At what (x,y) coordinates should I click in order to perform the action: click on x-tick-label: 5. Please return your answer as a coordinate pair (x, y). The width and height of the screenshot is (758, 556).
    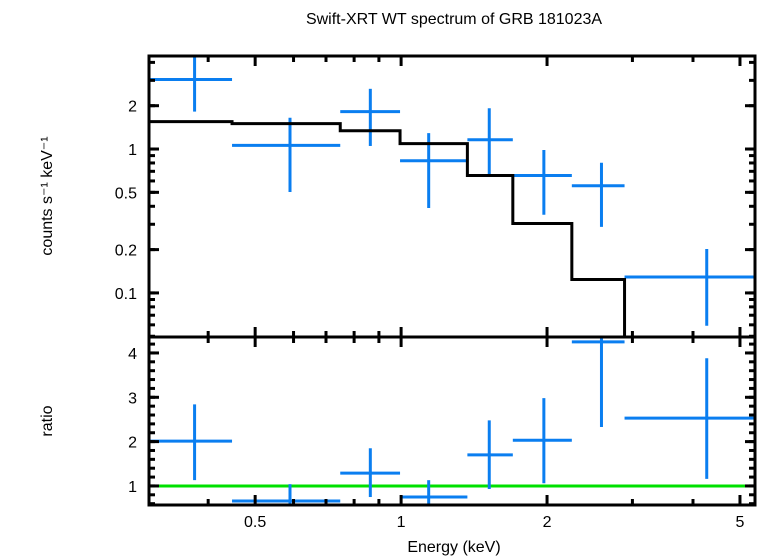
    Looking at the image, I should click on (740, 522).